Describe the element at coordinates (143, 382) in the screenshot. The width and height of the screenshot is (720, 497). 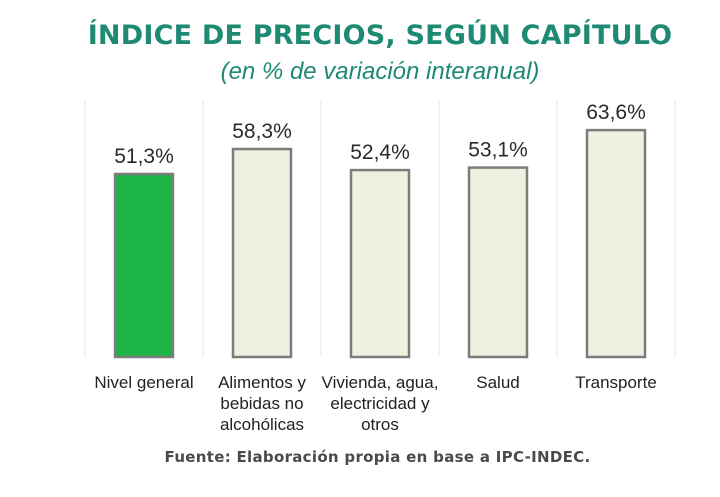
I see `category-label: Nivel general` at that location.